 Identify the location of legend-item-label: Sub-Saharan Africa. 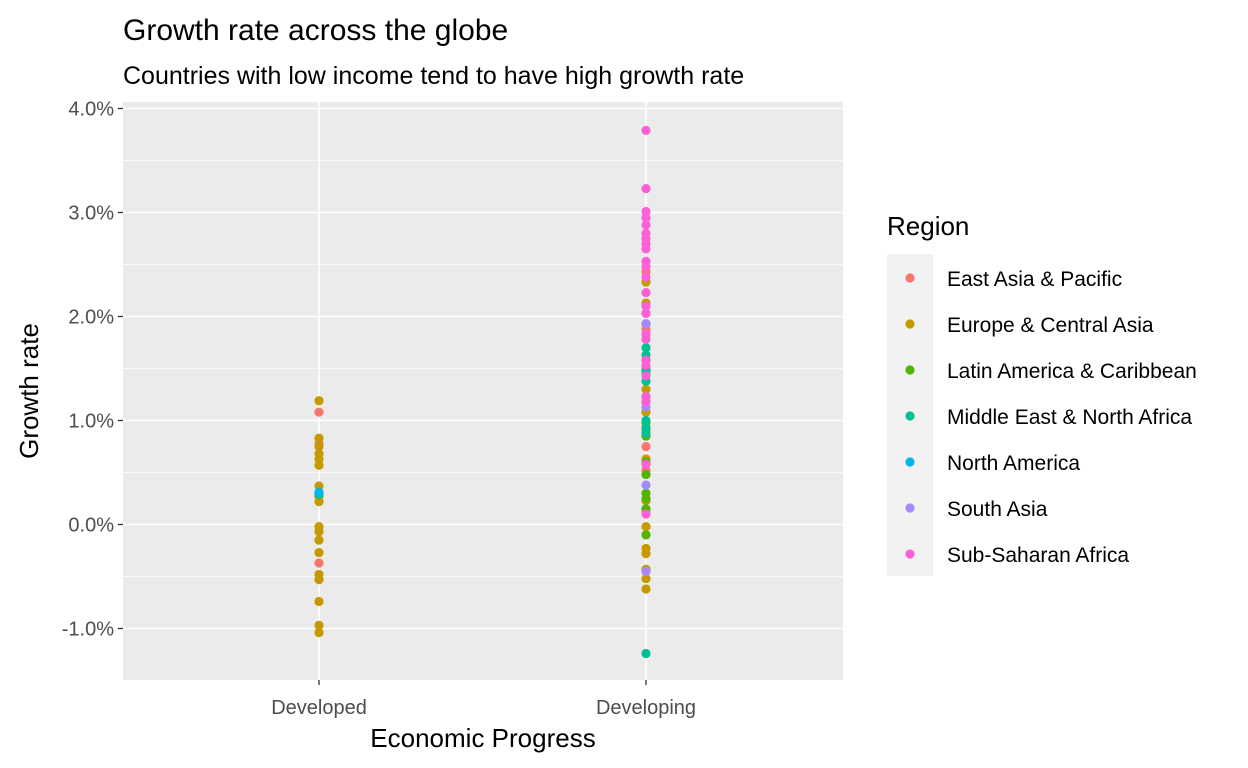
(1038, 555).